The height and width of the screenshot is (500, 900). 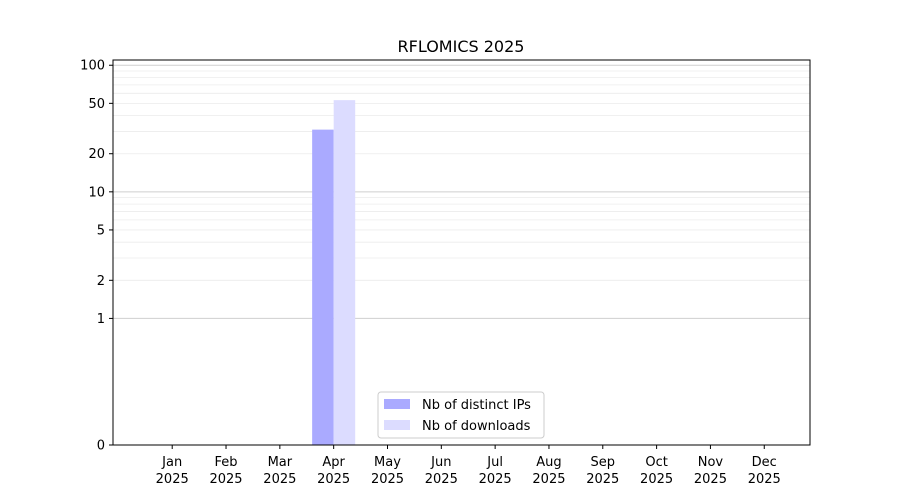 I want to click on x-tick-label-month: Mar, so click(x=280, y=462).